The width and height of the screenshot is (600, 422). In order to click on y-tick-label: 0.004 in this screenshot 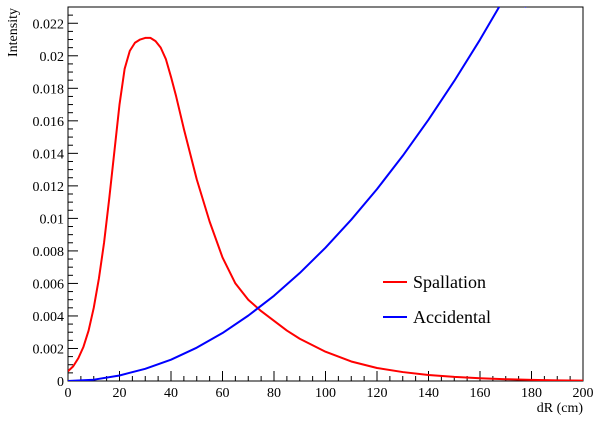, I will do `click(49, 317)`.